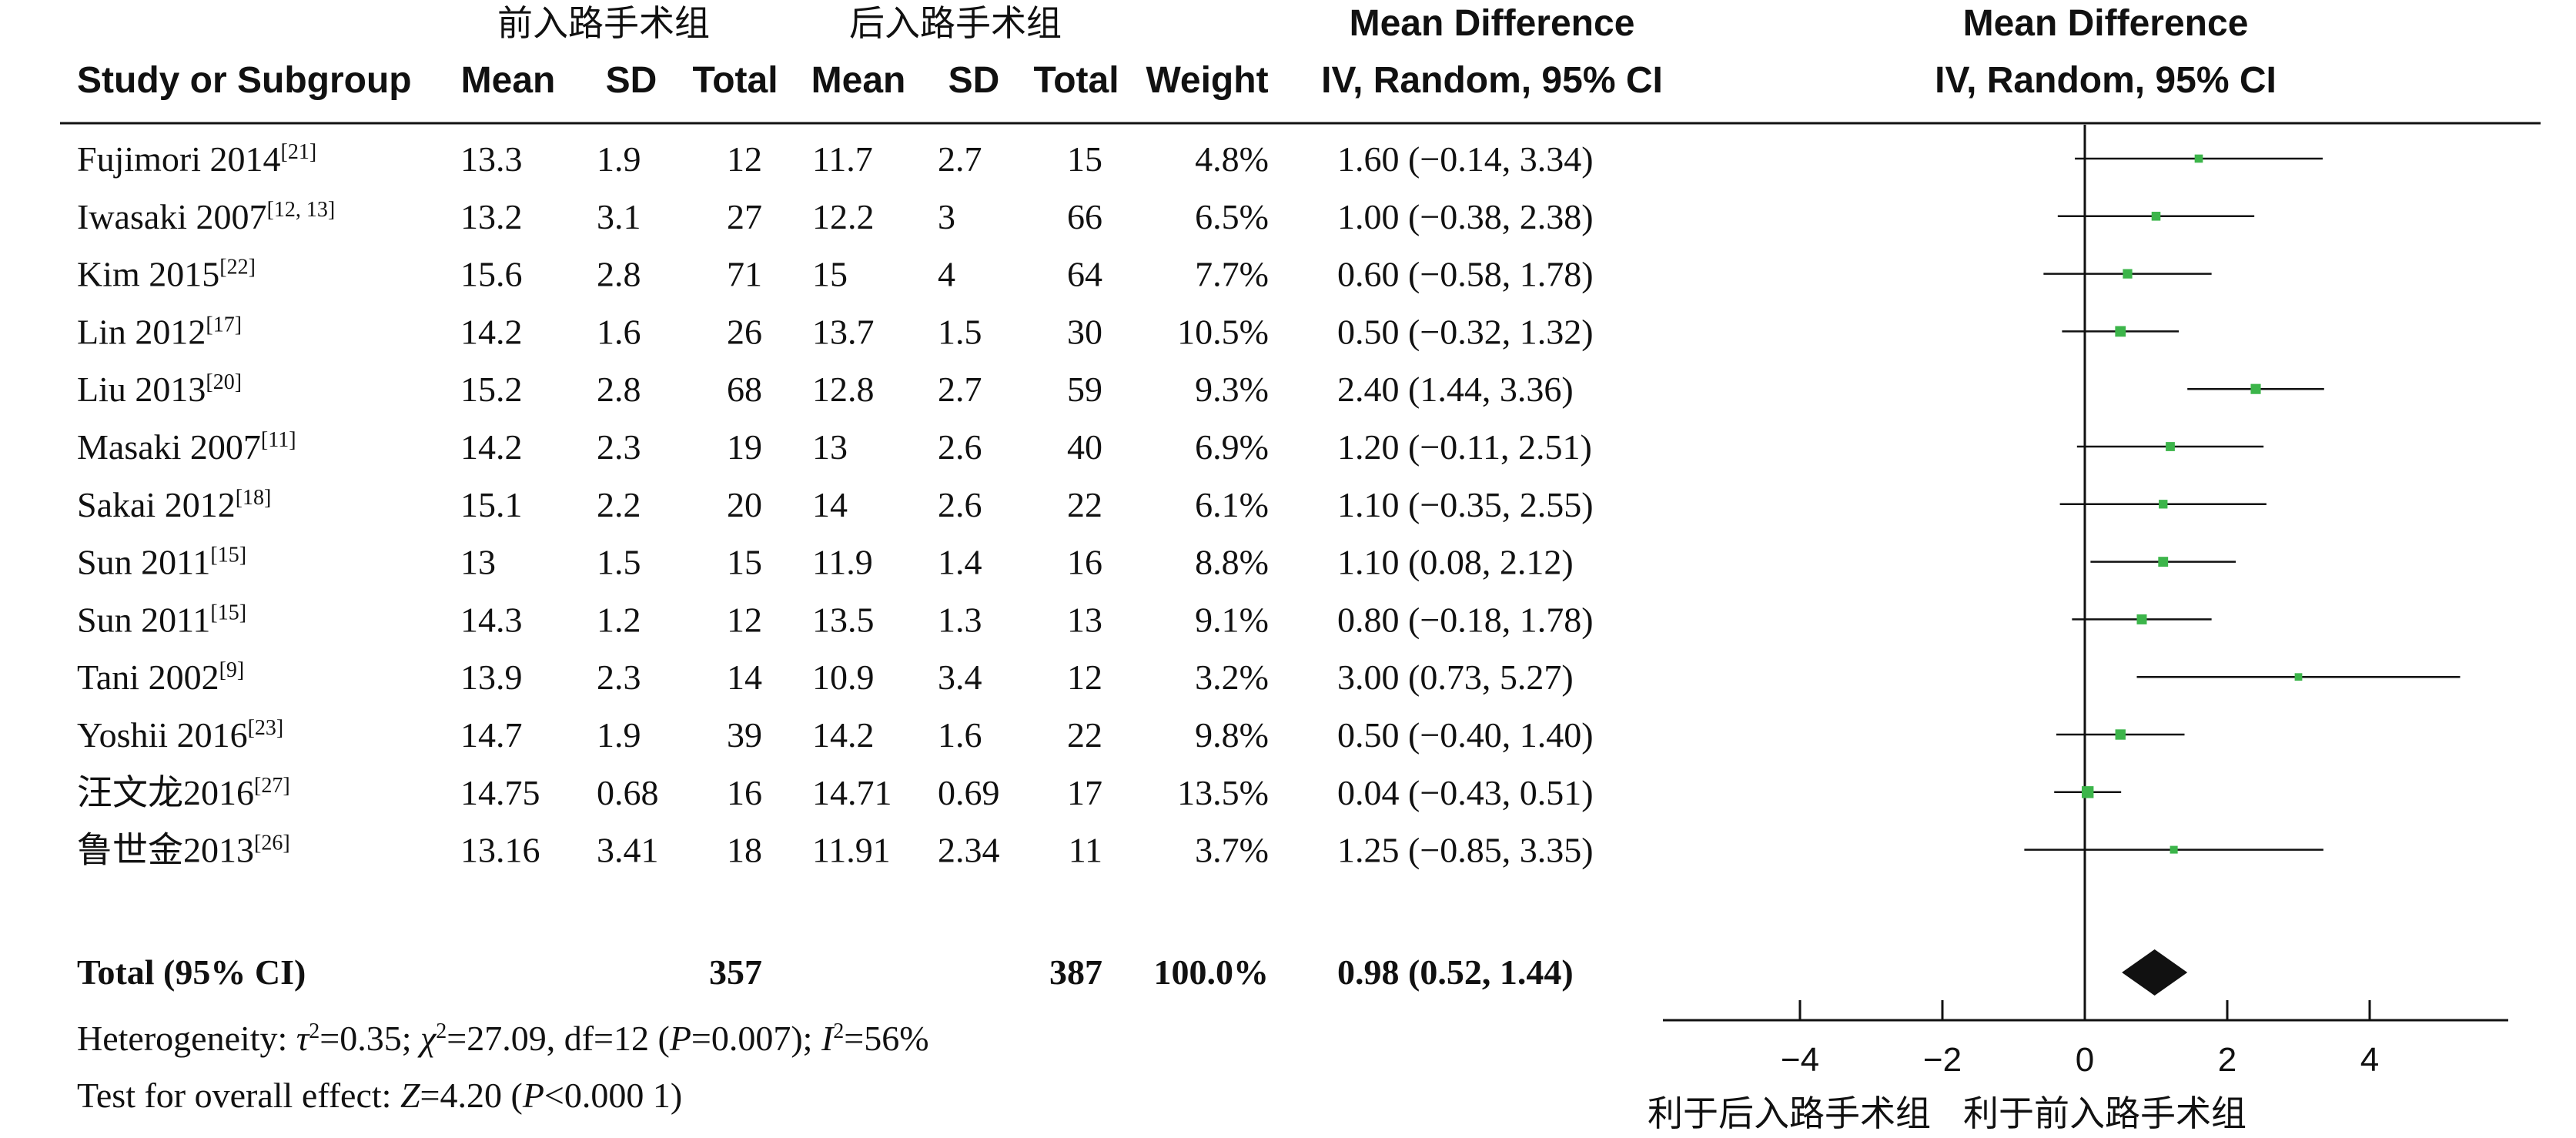 Image resolution: width=2576 pixels, height=1138 pixels. Describe the element at coordinates (2370, 1060) in the screenshot. I see `x-tick-label: 4` at that location.